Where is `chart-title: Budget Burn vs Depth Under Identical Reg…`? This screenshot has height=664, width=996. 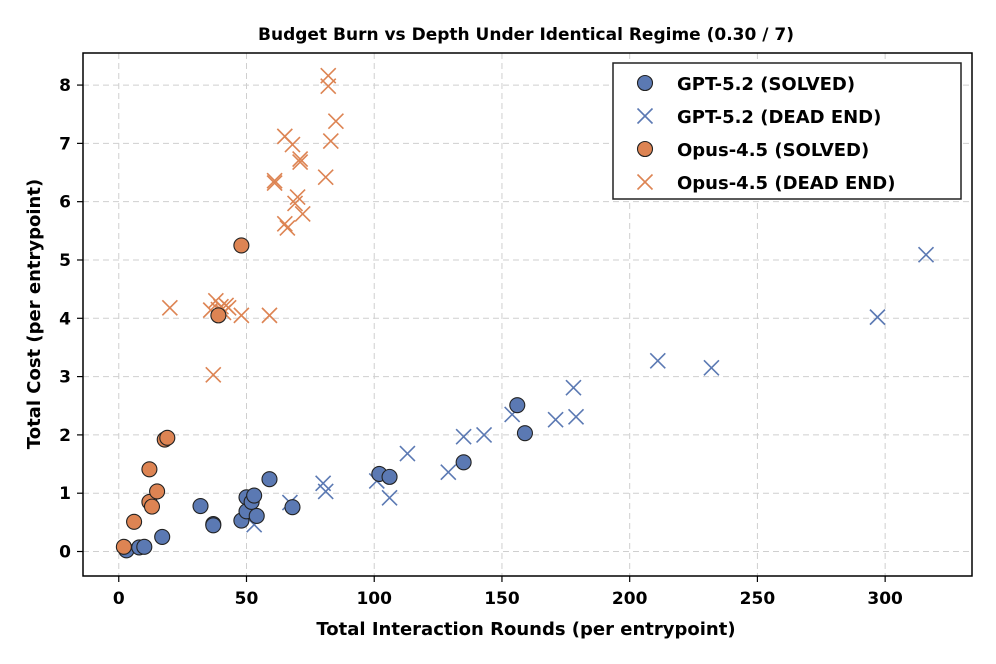 chart-title: Budget Burn vs Depth Under Identical Reg… is located at coordinates (526, 35).